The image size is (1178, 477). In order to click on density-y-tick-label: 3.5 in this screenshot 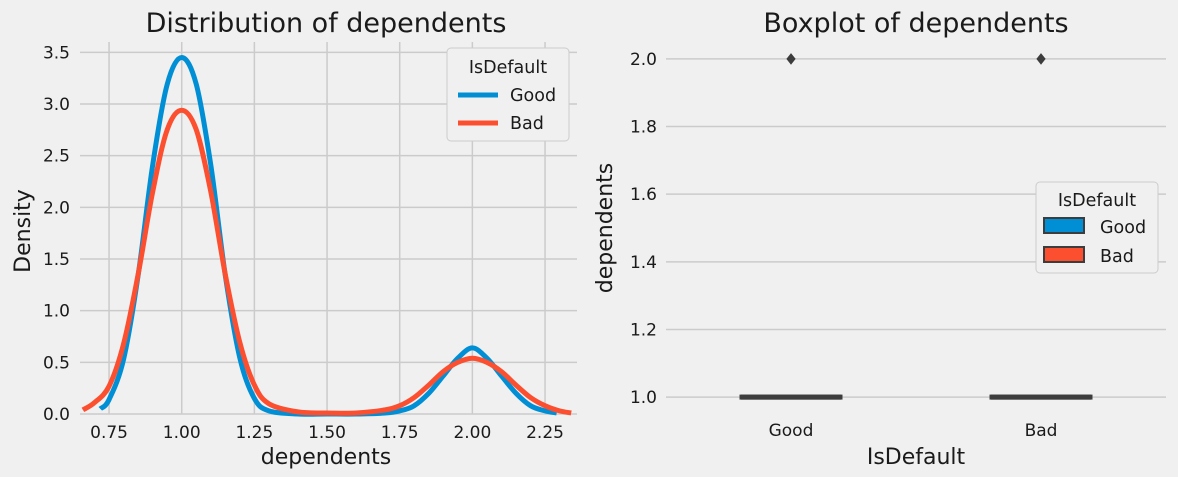, I will do `click(56, 53)`.